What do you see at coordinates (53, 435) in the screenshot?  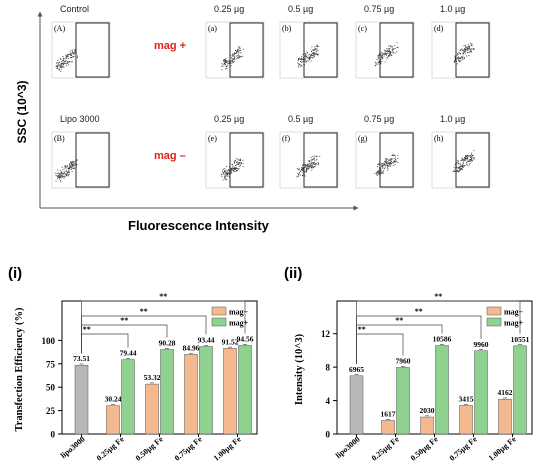 I see `y-tick-label: 0` at bounding box center [53, 435].